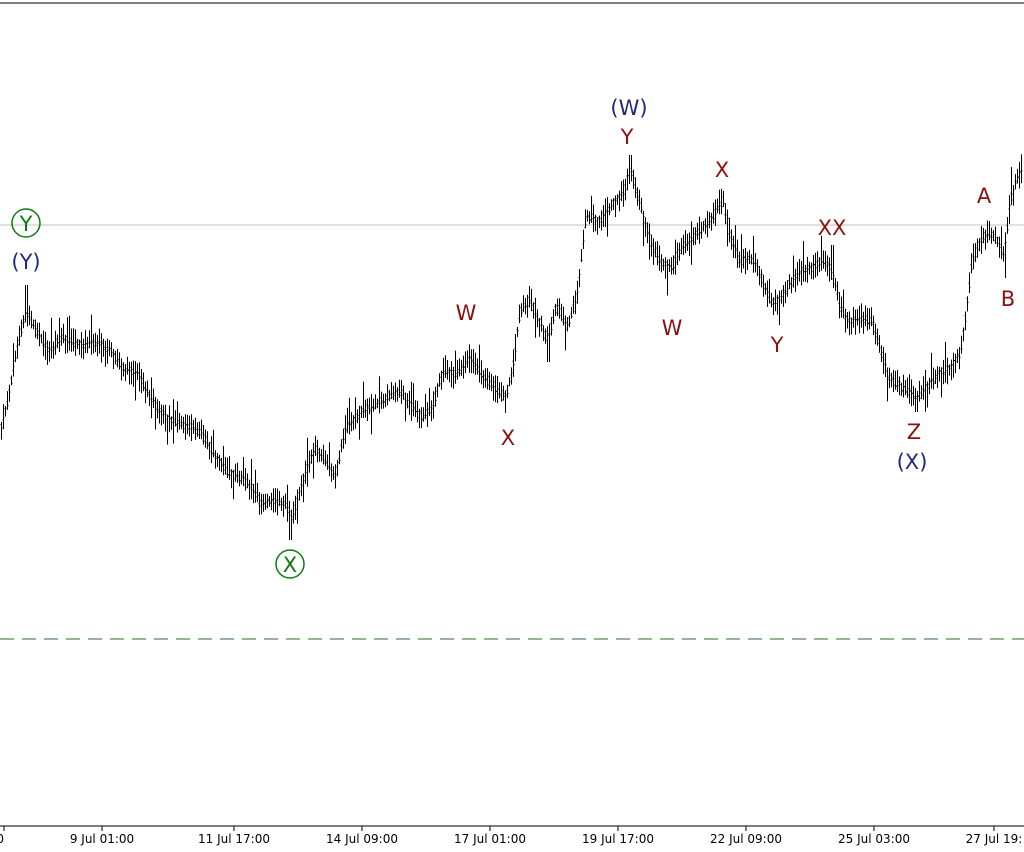 This screenshot has height=852, width=1024. I want to click on x-tick-label: 17 Jul 01:00, so click(490, 839).